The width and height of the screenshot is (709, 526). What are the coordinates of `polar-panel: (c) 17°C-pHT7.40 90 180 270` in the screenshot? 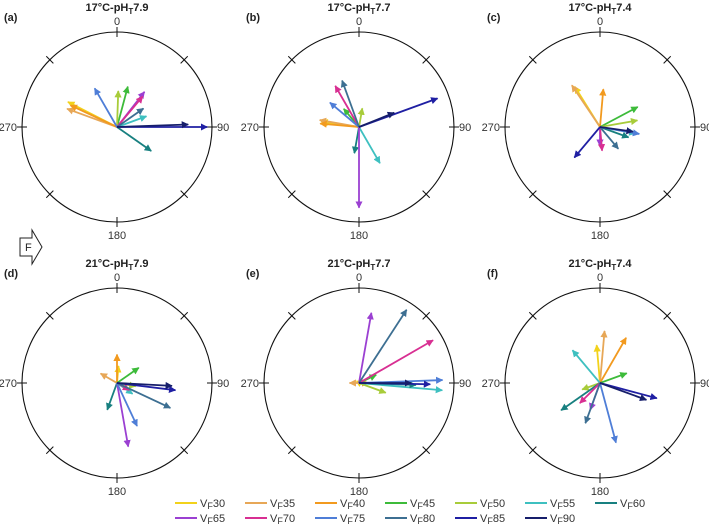 It's located at (595, 122).